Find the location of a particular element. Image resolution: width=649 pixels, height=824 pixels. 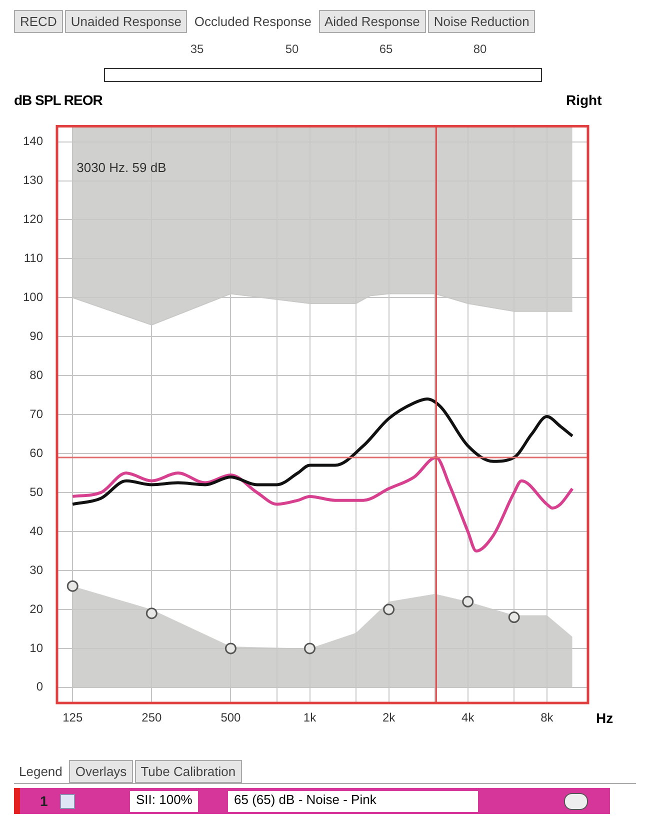

chart-subtitle: Right is located at coordinates (584, 100).